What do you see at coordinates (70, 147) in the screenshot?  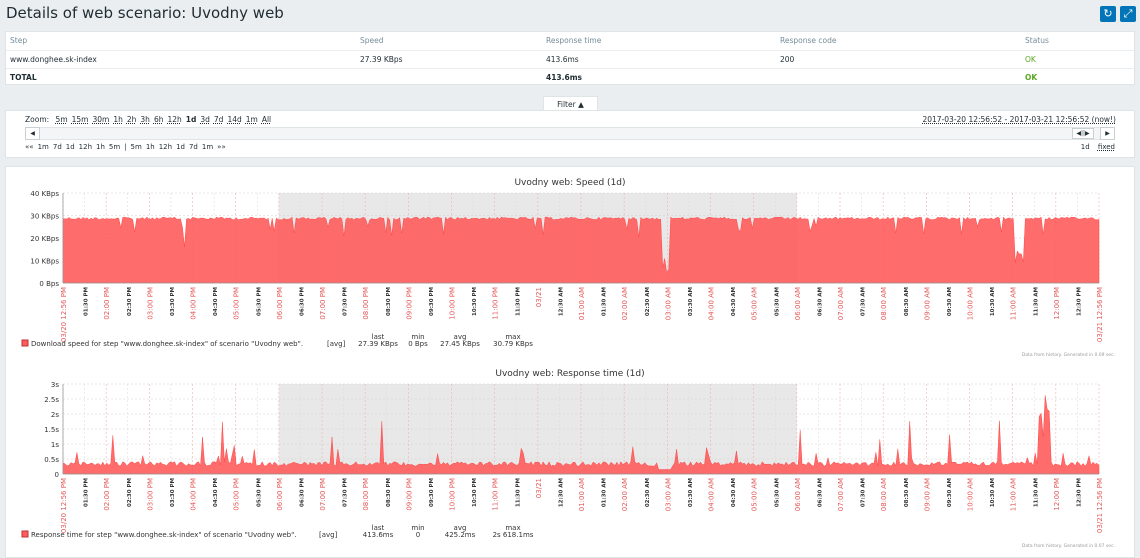 I see `period-nav-3: 1d` at bounding box center [70, 147].